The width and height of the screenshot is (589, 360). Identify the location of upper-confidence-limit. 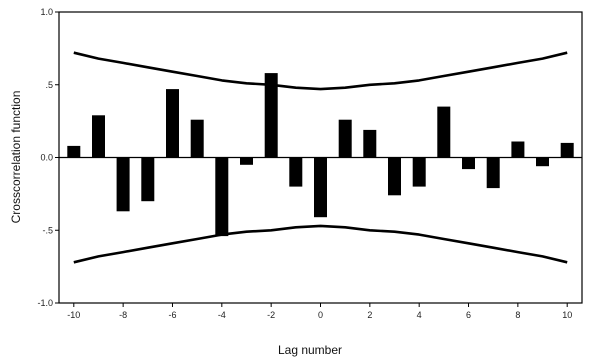
(320, 71).